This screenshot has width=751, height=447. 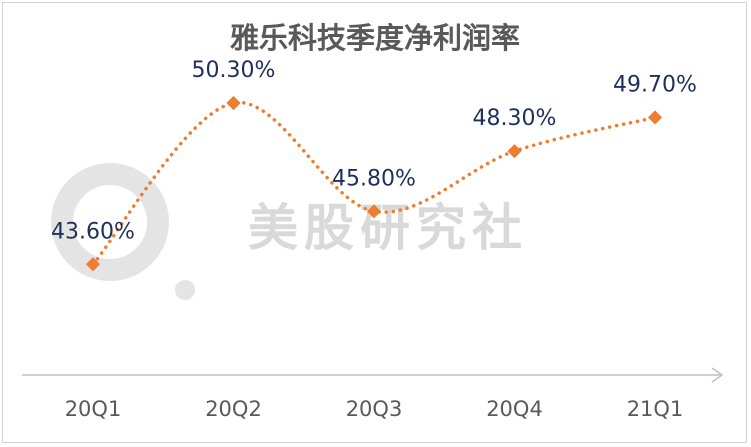 What do you see at coordinates (655, 409) in the screenshot?
I see `x-tick-label: 21Q1` at bounding box center [655, 409].